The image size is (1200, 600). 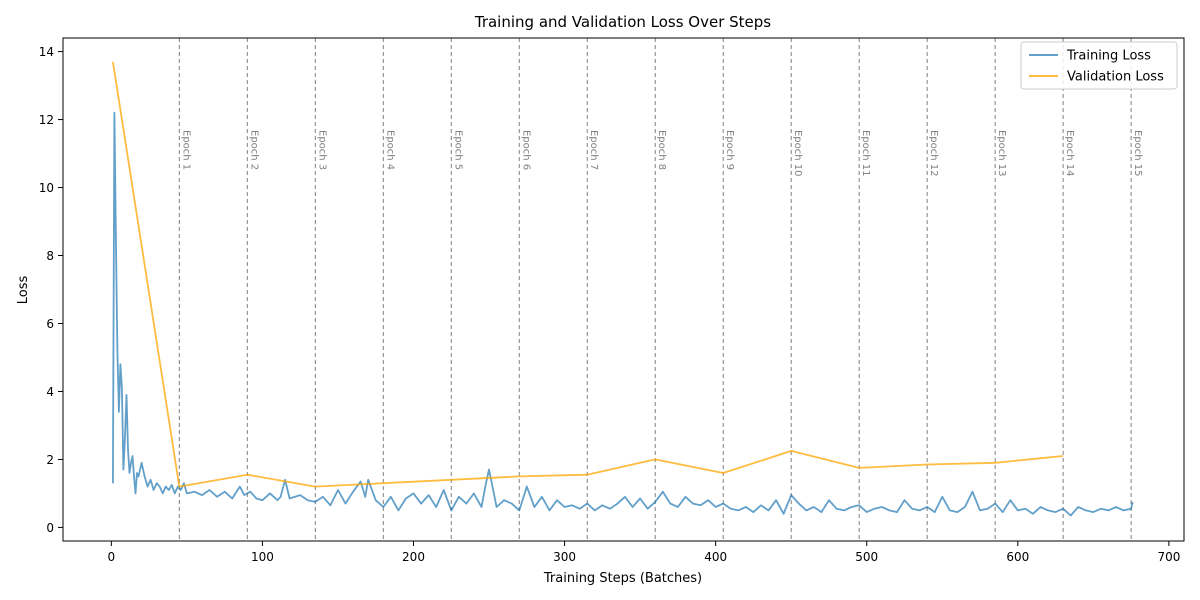 I want to click on epoch-label-10: Epoch 10, so click(x=797, y=153).